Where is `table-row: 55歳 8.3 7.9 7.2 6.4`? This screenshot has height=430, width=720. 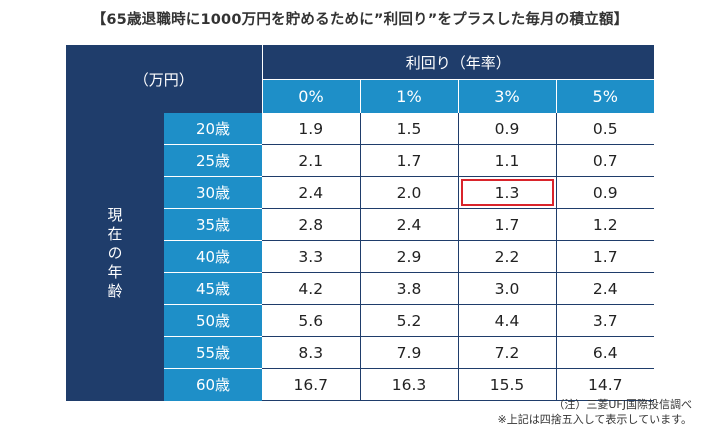 table-row: 55歳 8.3 7.9 7.2 6.4 is located at coordinates (360, 352).